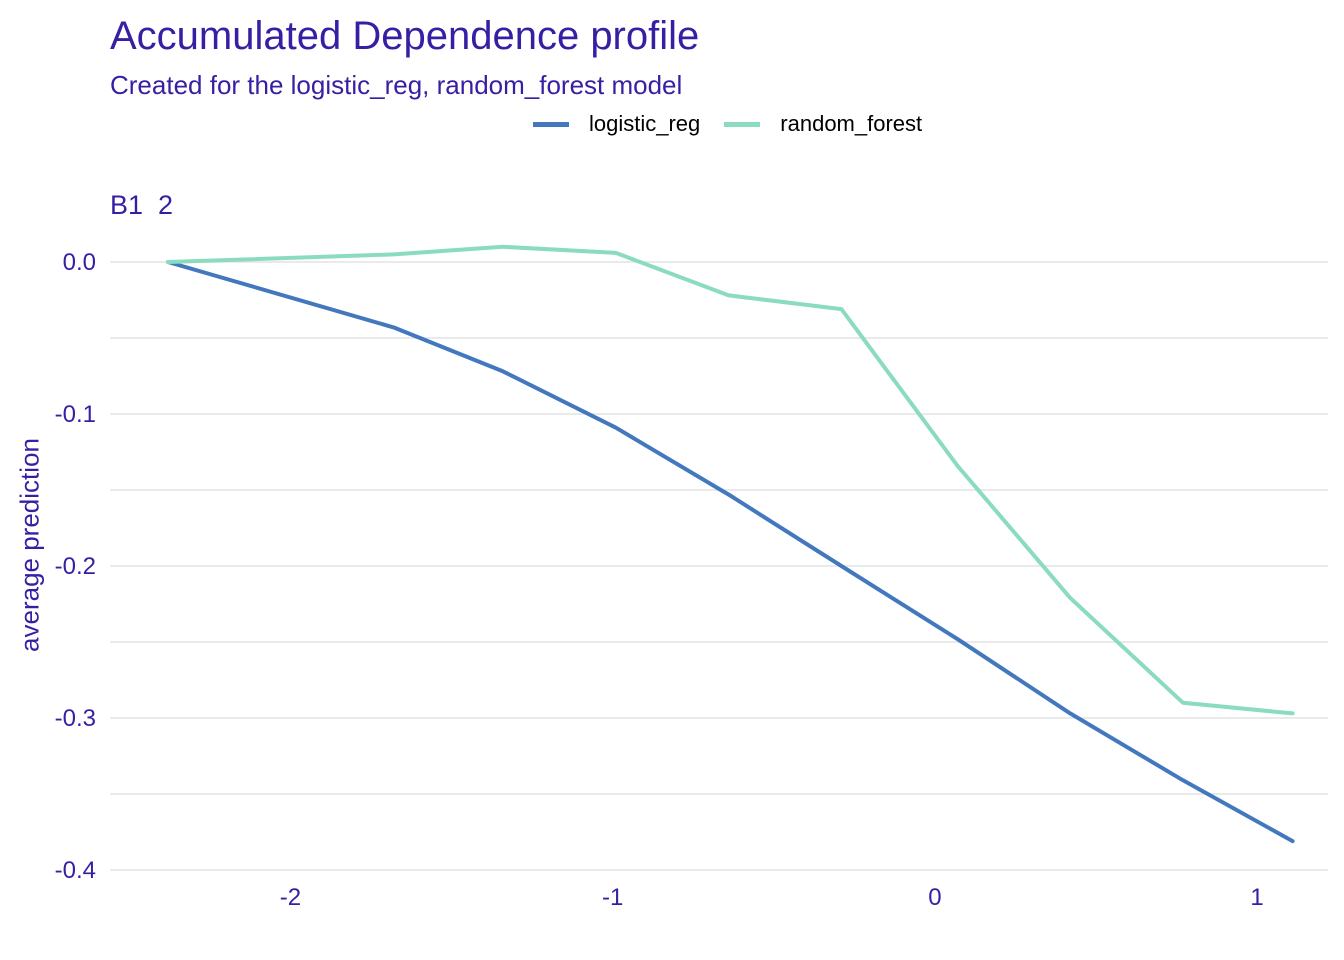 This screenshot has height=960, width=1344. I want to click on x-tick-label: -1, so click(612, 897).